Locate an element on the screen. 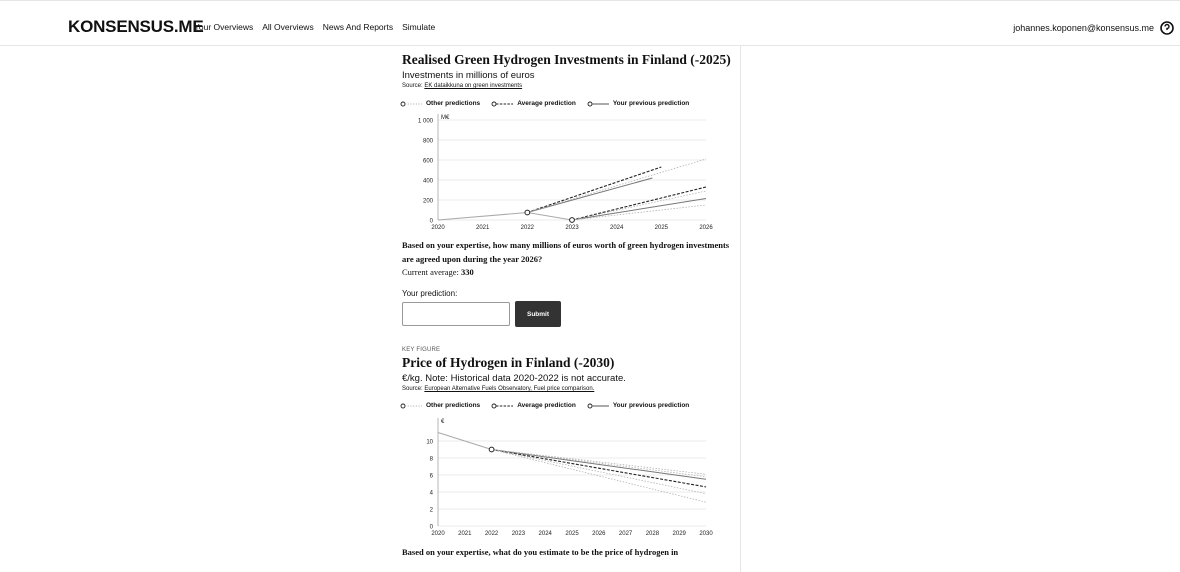  user-menu: johannes.koponen@konsensus.me is located at coordinates (1093, 28).